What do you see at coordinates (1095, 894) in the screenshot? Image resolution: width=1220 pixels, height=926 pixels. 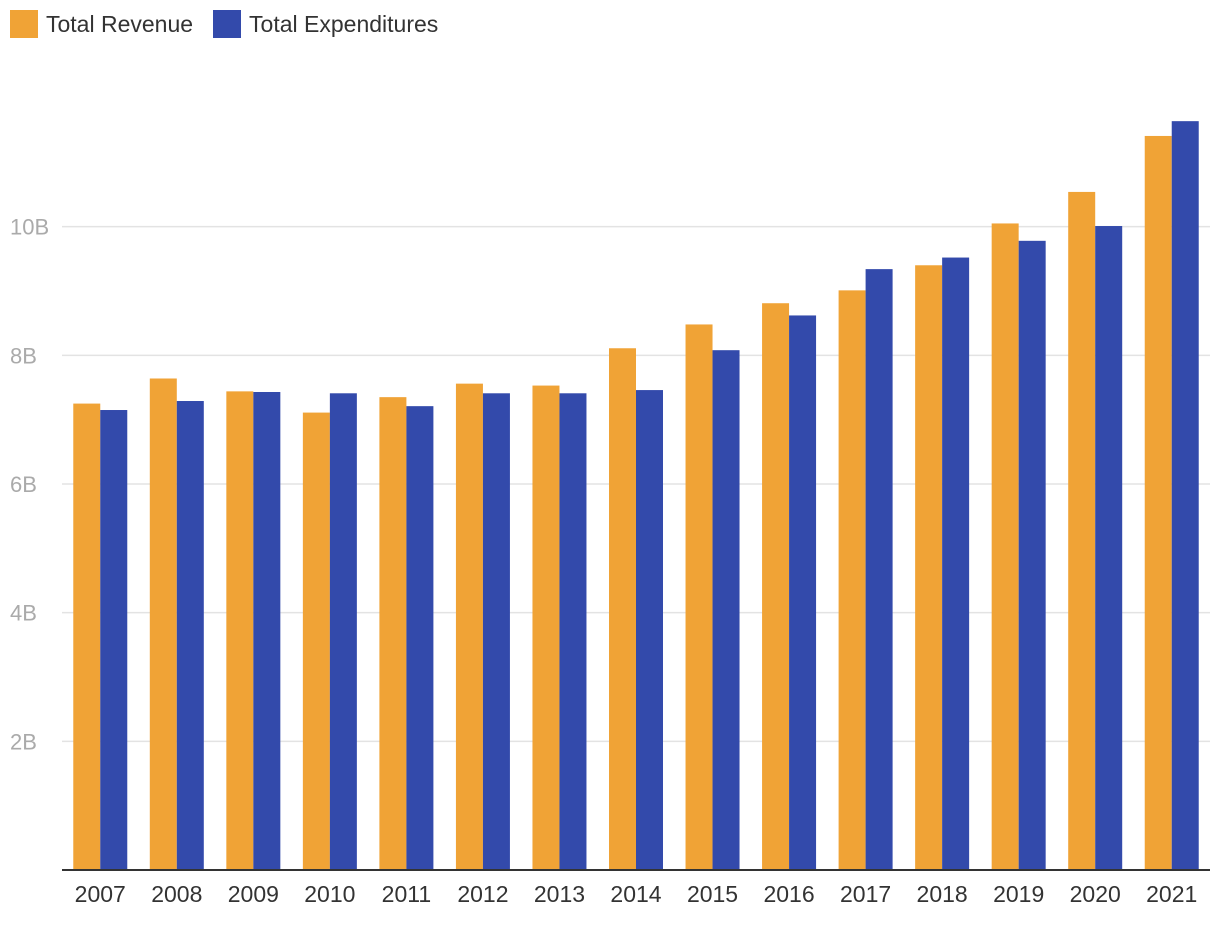 I see `x-tick-label-2020: 2020` at bounding box center [1095, 894].